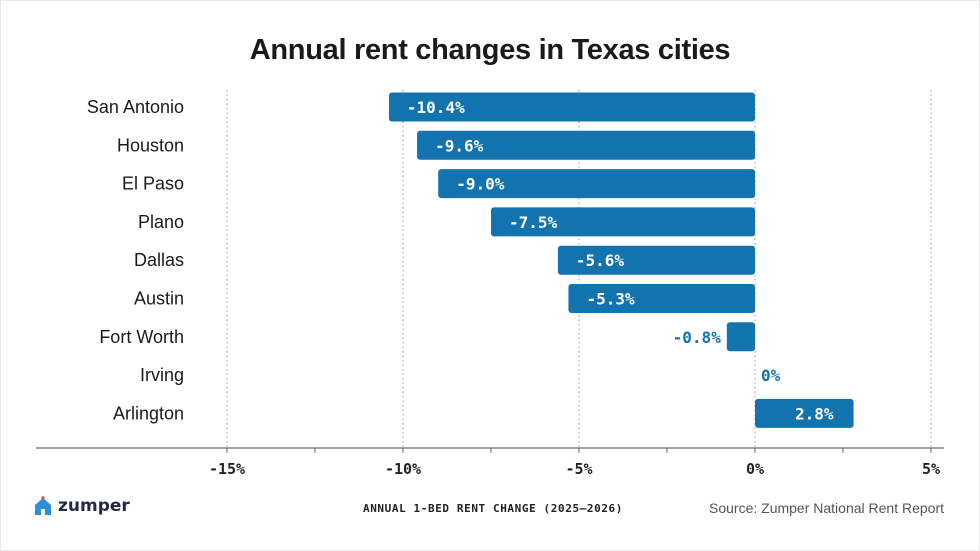 This screenshot has width=980, height=551. I want to click on x-tick-label: 5%, so click(931, 469).